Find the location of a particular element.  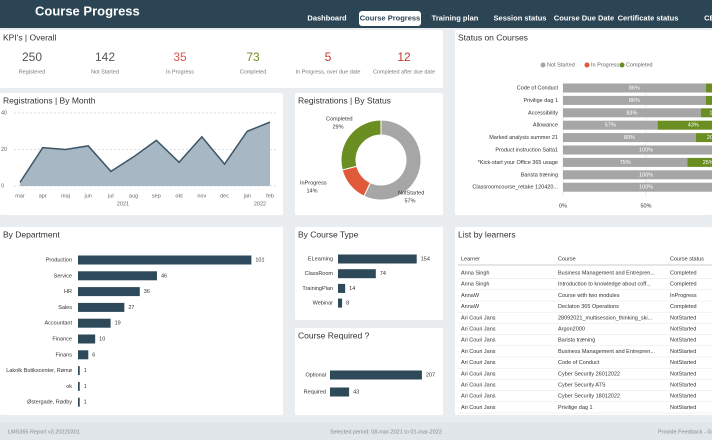

value-label: 1 is located at coordinates (85, 403).